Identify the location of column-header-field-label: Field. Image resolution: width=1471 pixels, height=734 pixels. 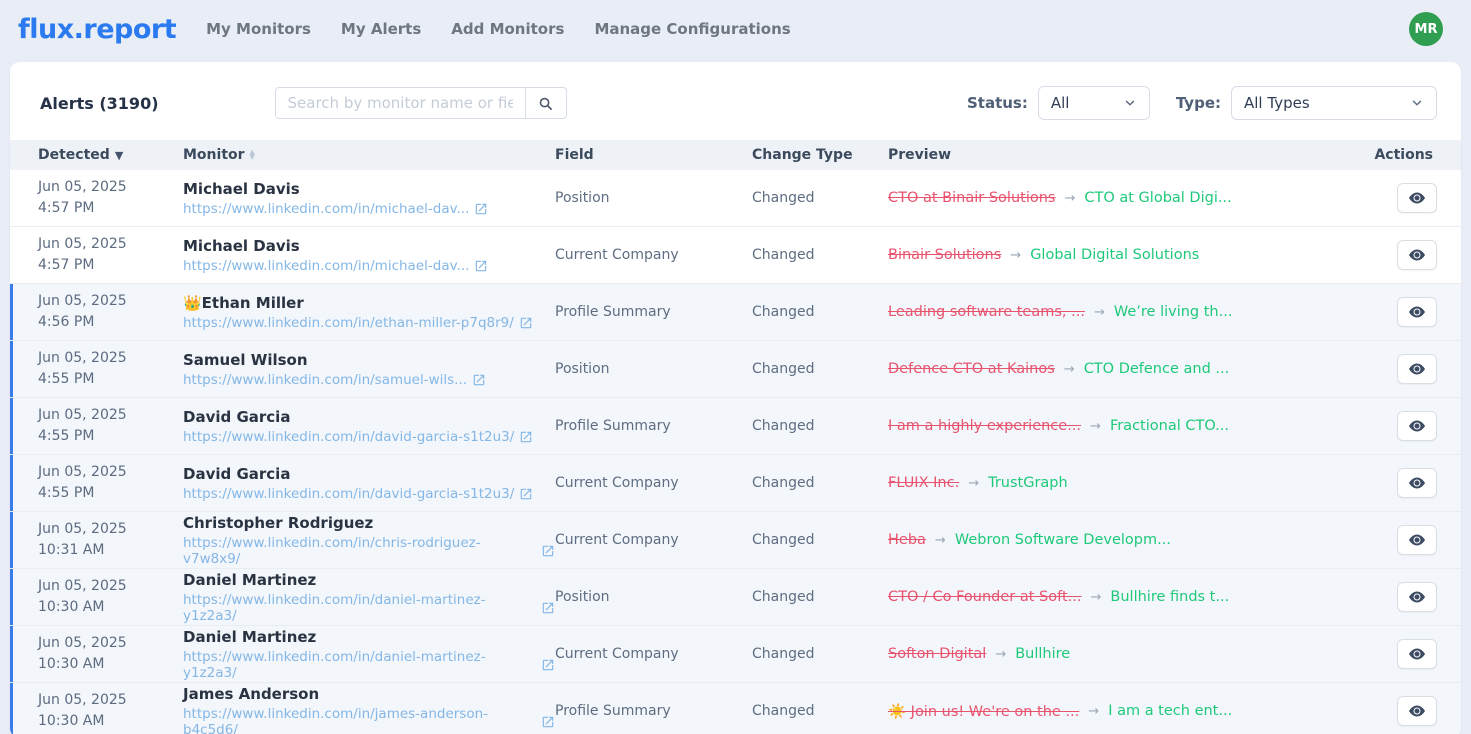
(574, 155).